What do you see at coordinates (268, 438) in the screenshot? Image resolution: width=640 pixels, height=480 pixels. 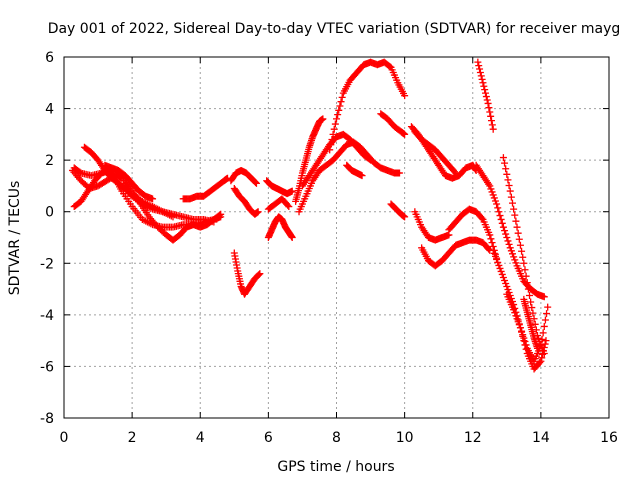 I see `x-tick-label: 6` at bounding box center [268, 438].